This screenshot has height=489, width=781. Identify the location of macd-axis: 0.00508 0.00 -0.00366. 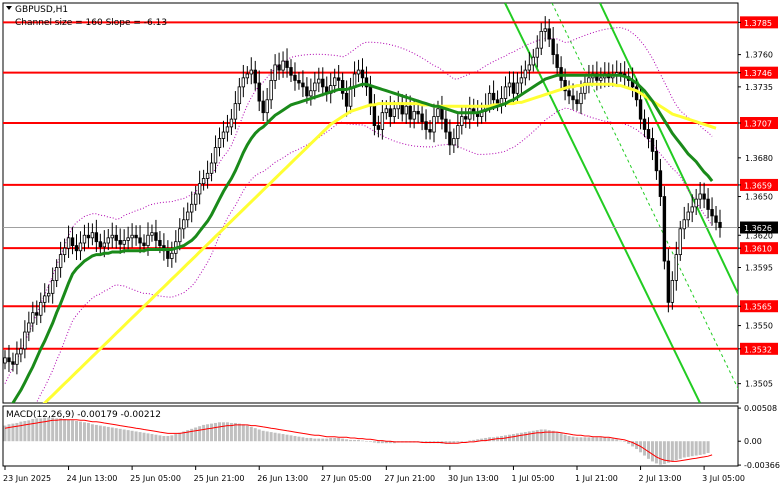
(759, 437).